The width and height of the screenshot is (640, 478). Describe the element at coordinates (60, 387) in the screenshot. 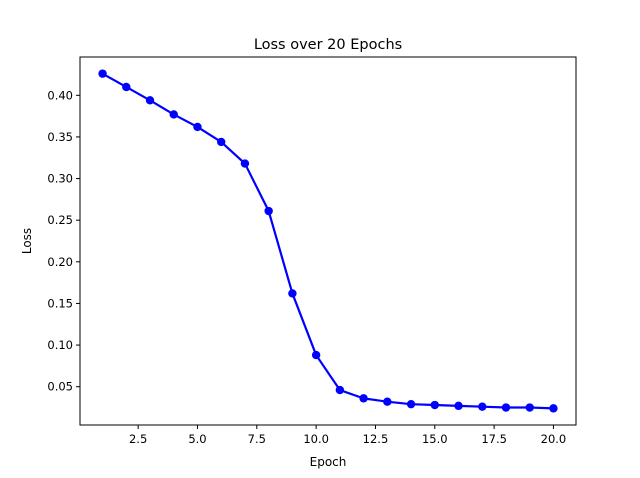

I see `y-tick-label: 0.05` at that location.